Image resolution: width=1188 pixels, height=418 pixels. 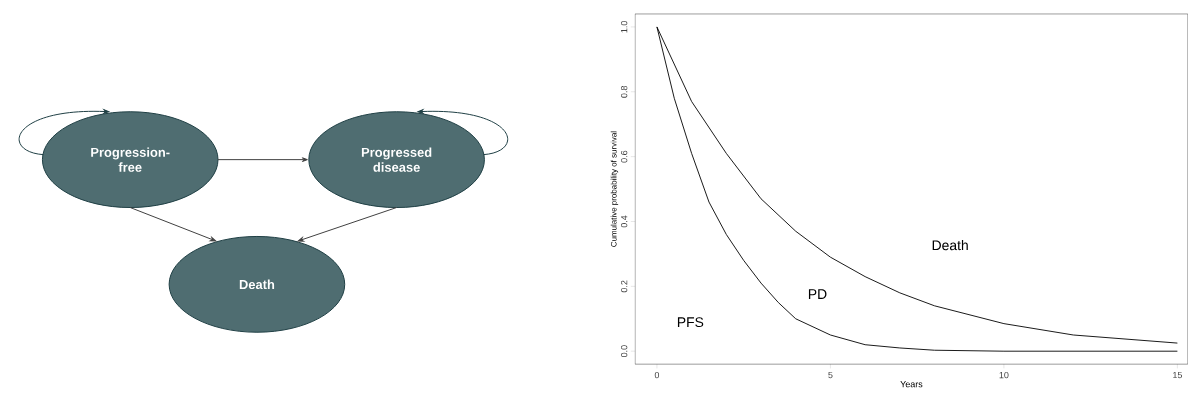 What do you see at coordinates (1004, 375) in the screenshot?
I see `x-tick-label: 10` at bounding box center [1004, 375].